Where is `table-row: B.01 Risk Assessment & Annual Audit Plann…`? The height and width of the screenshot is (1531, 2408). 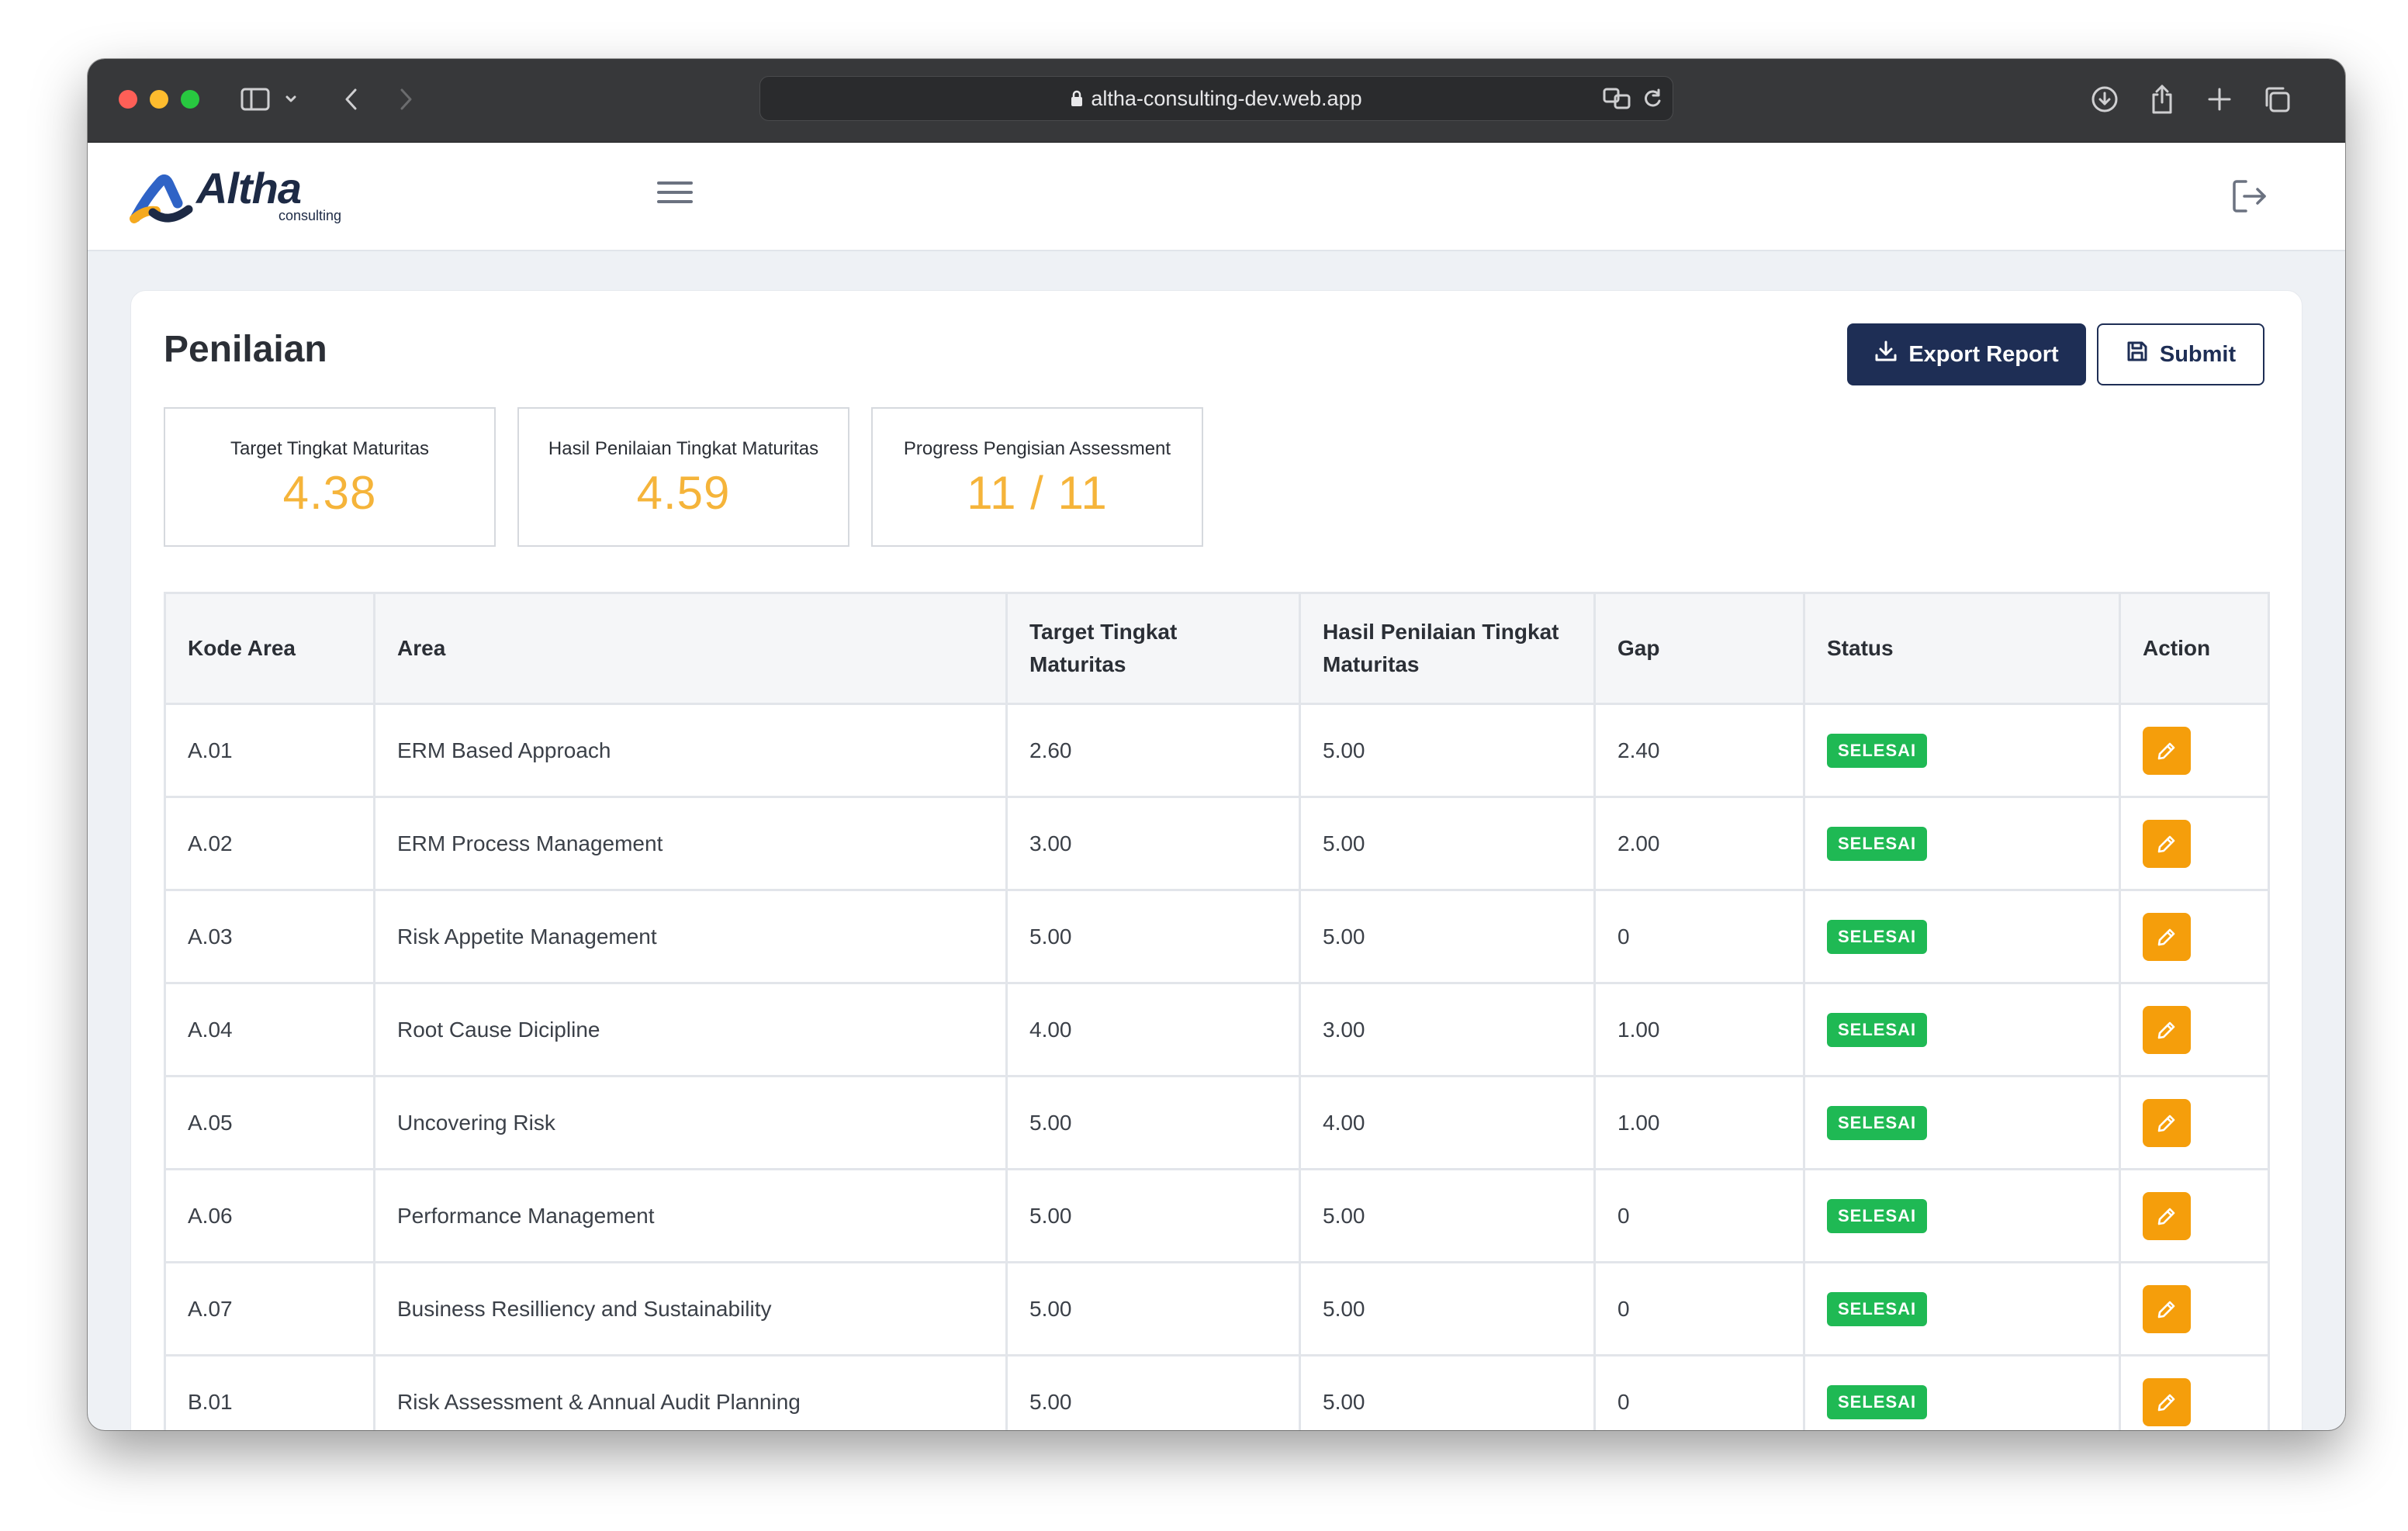
table-row: B.01 Risk Assessment & Annual Audit Plann… is located at coordinates (1217, 1392).